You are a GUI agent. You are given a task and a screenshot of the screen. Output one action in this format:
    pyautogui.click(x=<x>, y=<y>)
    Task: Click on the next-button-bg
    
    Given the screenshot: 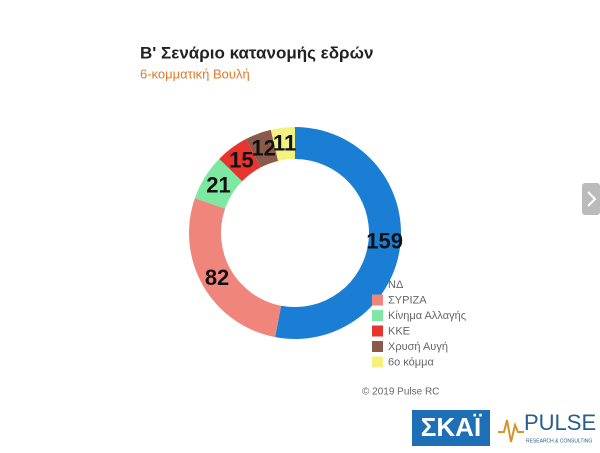 What is the action you would take?
    pyautogui.click(x=591, y=199)
    